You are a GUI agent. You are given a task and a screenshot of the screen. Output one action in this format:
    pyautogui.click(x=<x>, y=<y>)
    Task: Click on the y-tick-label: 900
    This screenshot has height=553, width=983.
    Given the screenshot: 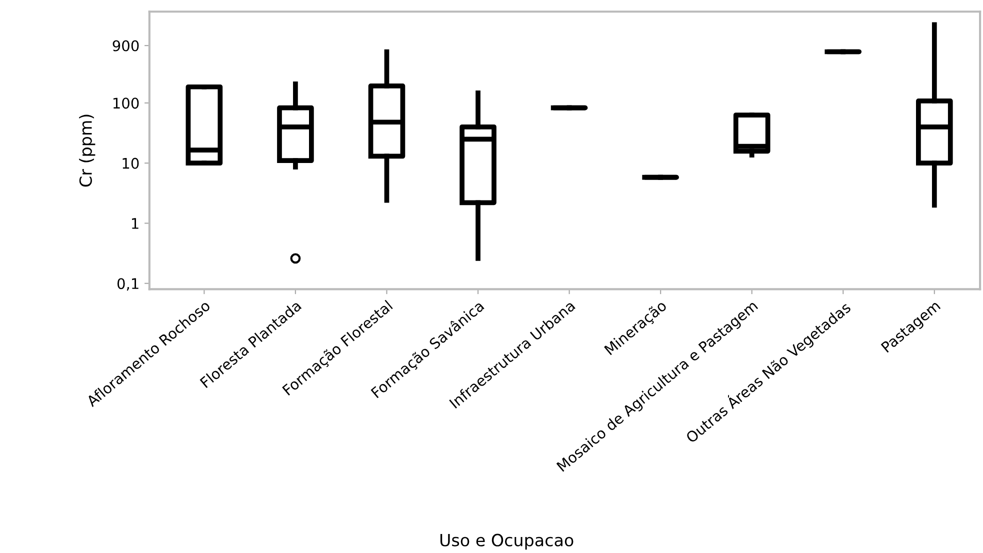 What is the action you would take?
    pyautogui.click(x=125, y=46)
    